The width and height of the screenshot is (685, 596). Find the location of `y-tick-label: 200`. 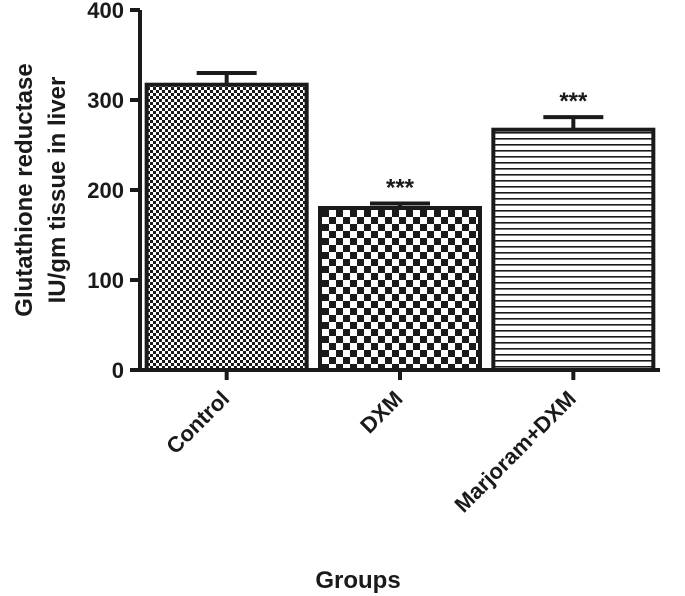

y-tick-label: 200 is located at coordinates (105, 190).